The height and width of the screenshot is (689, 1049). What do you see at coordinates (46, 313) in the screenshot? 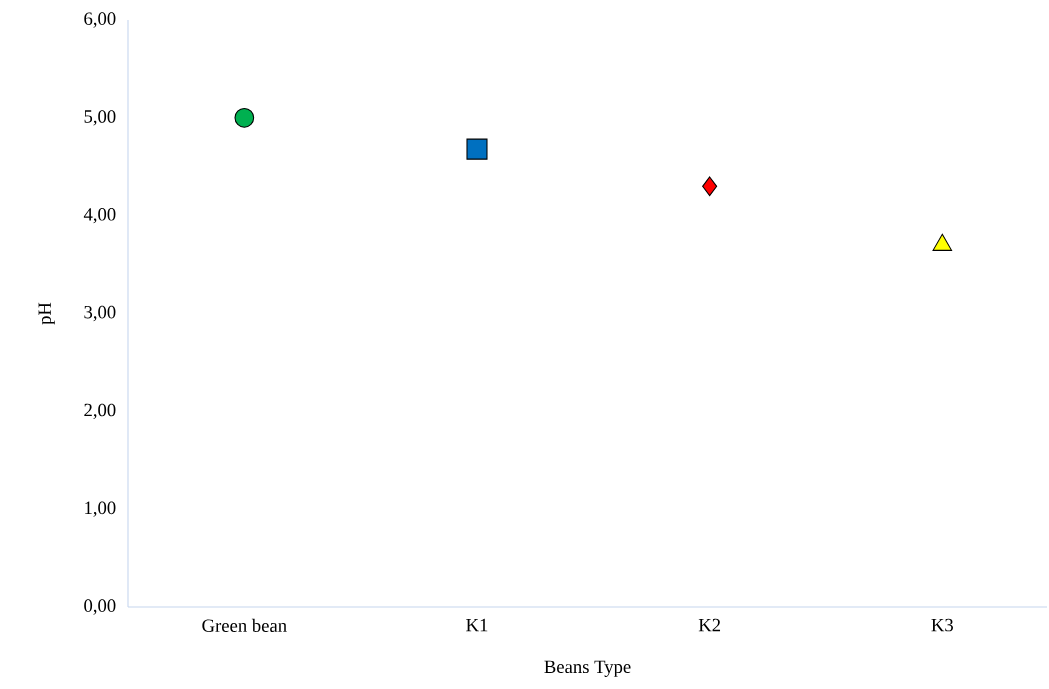
I see `y-axis-title: pH` at bounding box center [46, 313].